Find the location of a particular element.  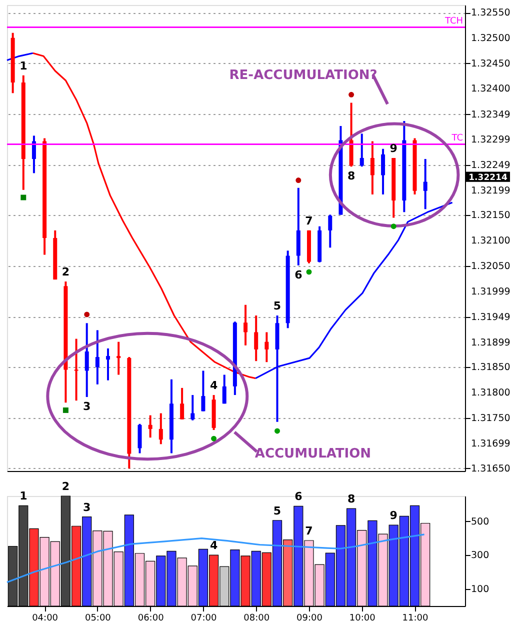

ref-line-label: TCH is located at coordinates (453, 21).